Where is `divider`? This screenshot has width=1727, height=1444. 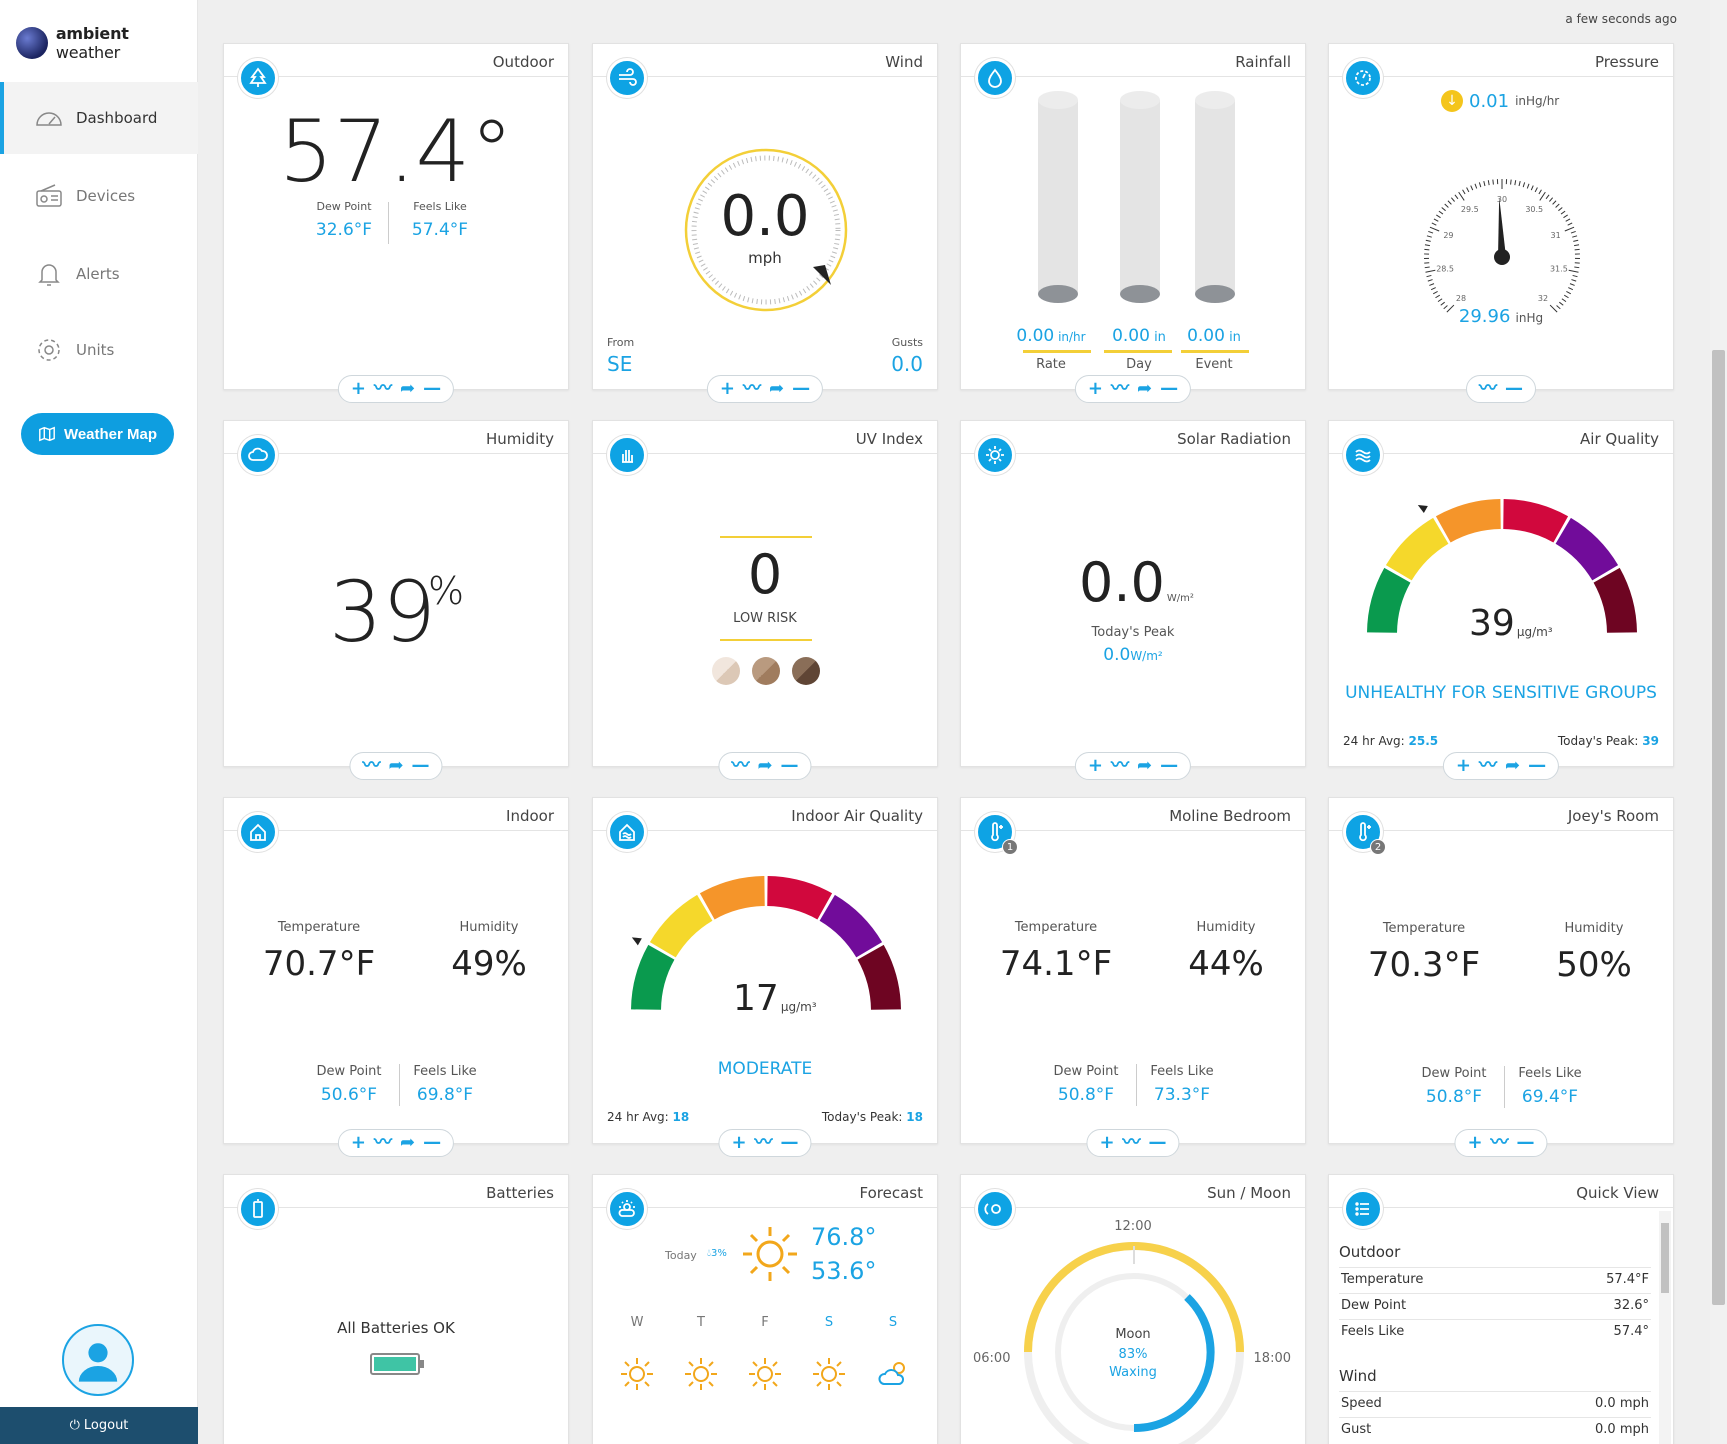 divider is located at coordinates (399, 1085).